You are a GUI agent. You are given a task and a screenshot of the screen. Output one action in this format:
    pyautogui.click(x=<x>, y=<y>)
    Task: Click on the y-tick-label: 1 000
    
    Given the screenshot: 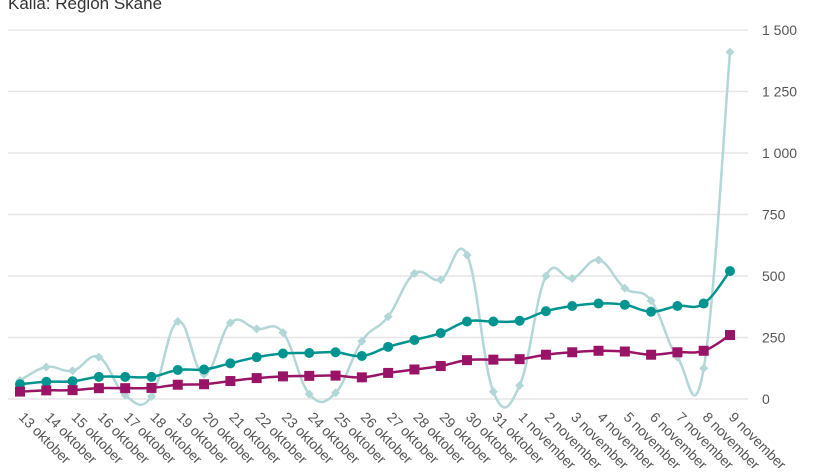 What is the action you would take?
    pyautogui.click(x=779, y=153)
    